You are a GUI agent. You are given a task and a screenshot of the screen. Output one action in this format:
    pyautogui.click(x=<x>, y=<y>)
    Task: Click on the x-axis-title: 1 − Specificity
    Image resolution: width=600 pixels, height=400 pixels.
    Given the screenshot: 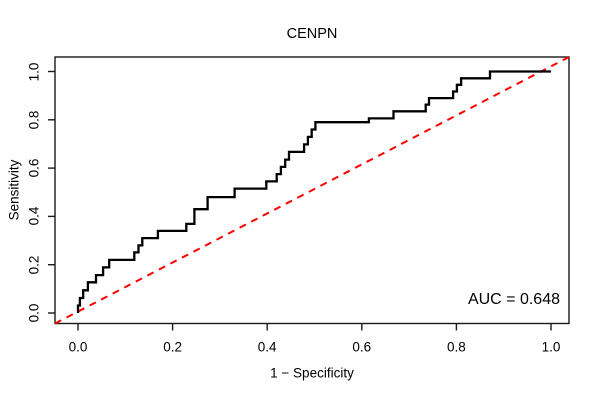 What is the action you would take?
    pyautogui.click(x=312, y=373)
    